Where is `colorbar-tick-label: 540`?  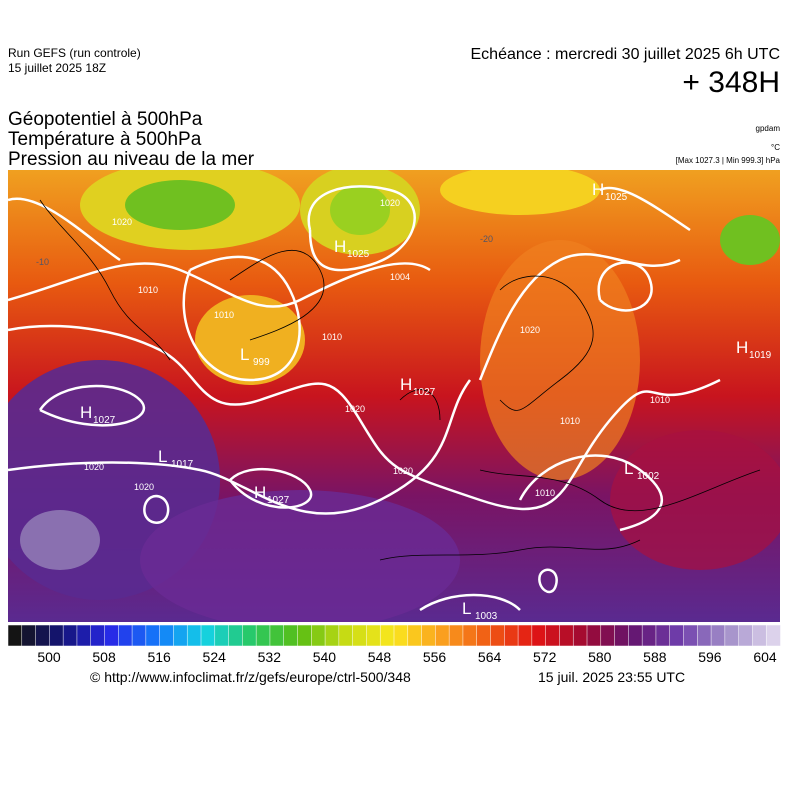 colorbar-tick-label: 540 is located at coordinates (325, 657).